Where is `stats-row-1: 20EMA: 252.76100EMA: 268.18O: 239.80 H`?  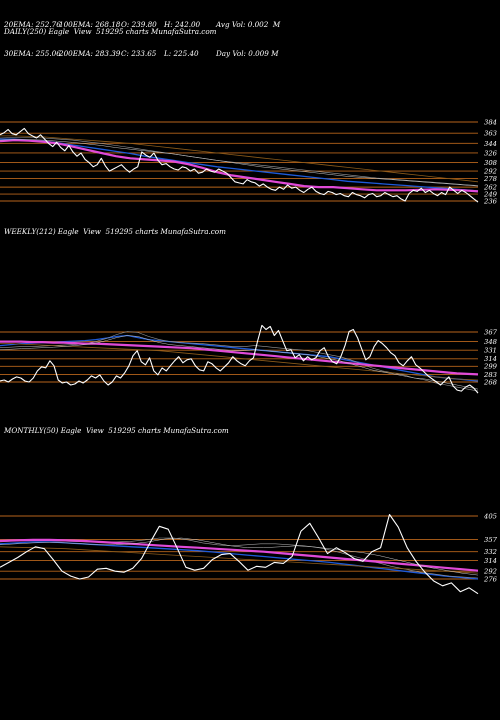 stats-row-1: 20EMA: 252.76100EMA: 268.18O: 239.80 H is located at coordinates (150, 25).